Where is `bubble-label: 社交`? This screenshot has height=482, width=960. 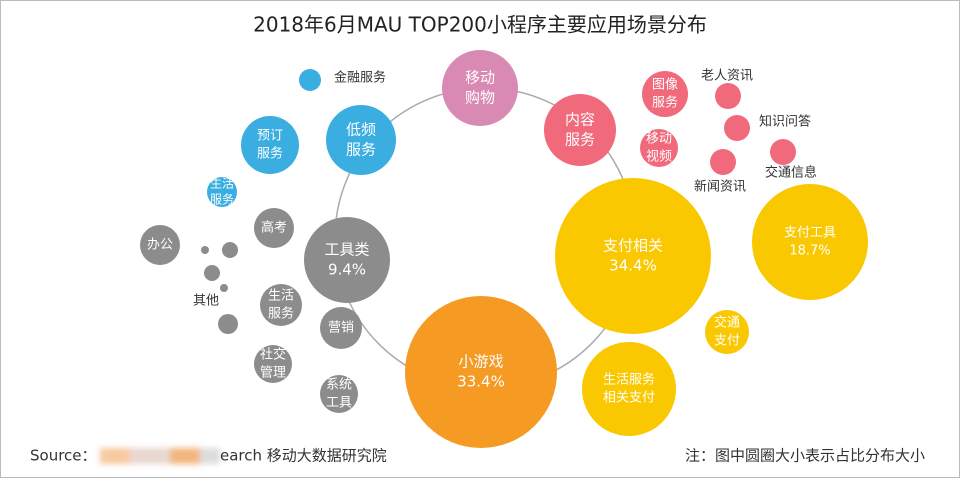
bubble-label: 社交 is located at coordinates (273, 355).